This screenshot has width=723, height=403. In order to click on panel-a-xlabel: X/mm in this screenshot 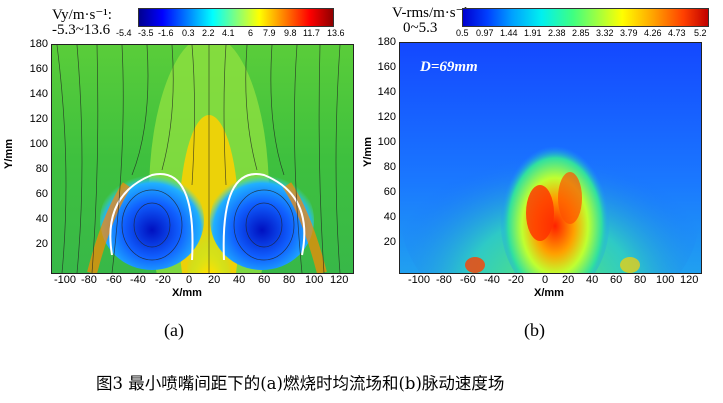, I will do `click(187, 293)`.